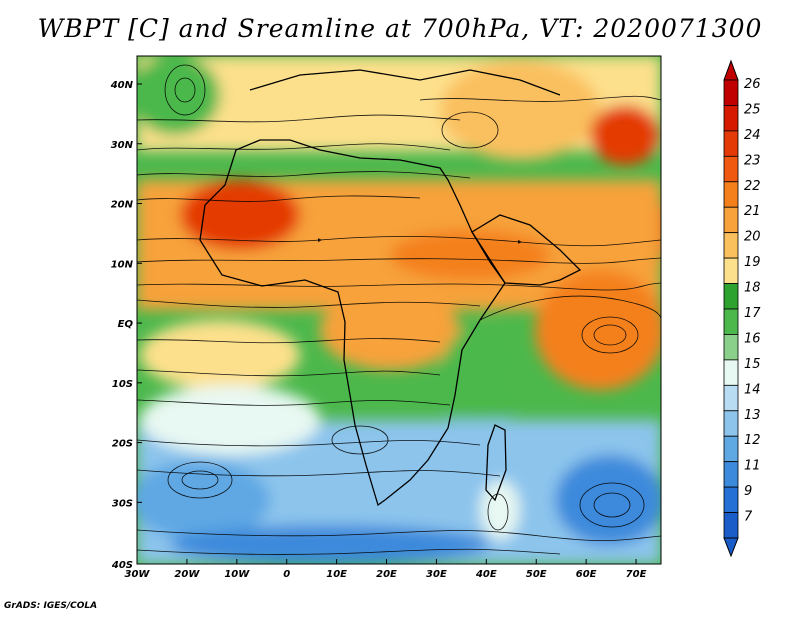 The height and width of the screenshot is (618, 800). I want to click on colorbar-top-arrow, so click(731, 70).